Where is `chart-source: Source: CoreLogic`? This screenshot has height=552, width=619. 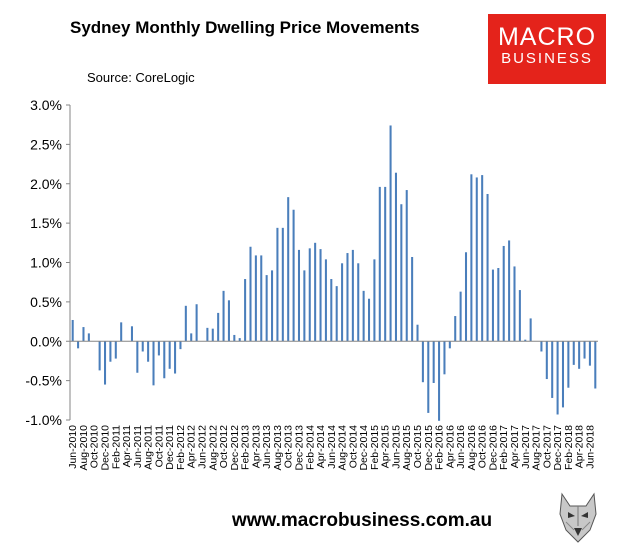 chart-source: Source: CoreLogic is located at coordinates (141, 77).